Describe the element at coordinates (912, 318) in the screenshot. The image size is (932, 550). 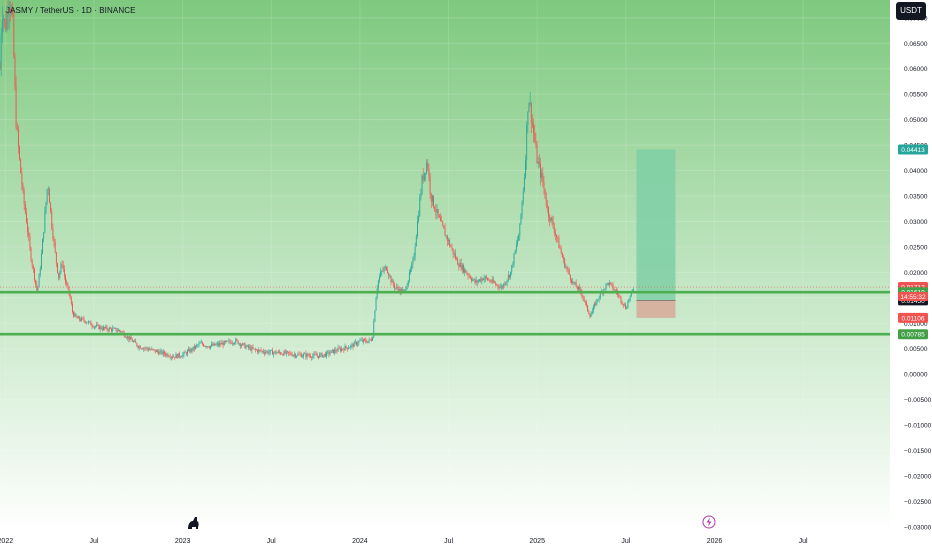
I see `price-badge-label: 0.01106` at that location.